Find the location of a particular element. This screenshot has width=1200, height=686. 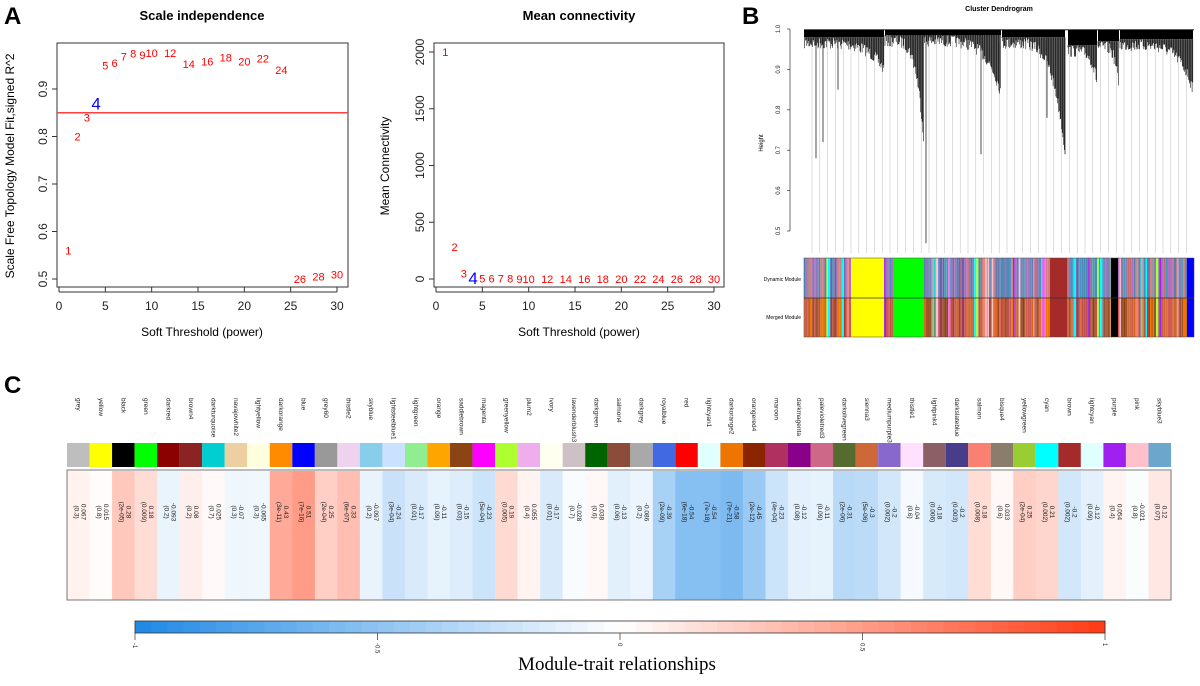

data-point-label: 30 is located at coordinates (714, 280).